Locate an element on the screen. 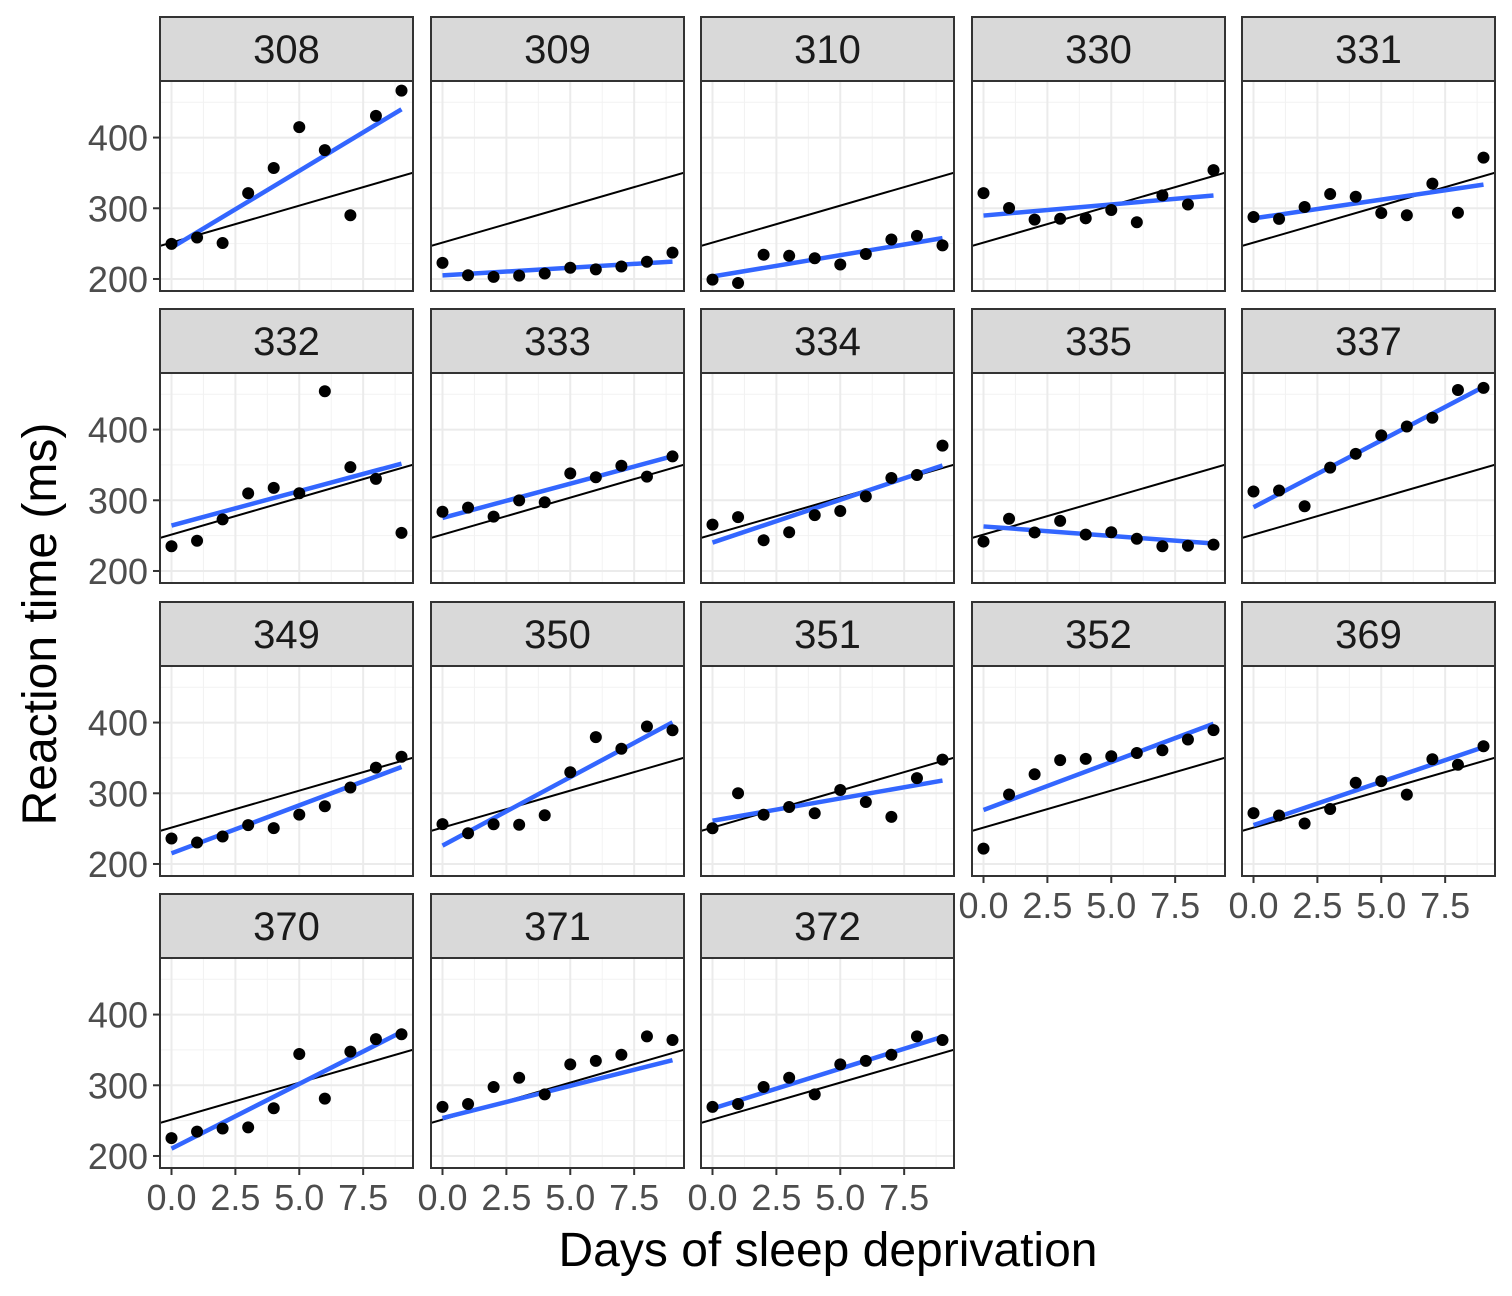 This screenshot has width=1512, height=1296. facet-panel-349: 349 200 300 400 is located at coordinates (251, 743).